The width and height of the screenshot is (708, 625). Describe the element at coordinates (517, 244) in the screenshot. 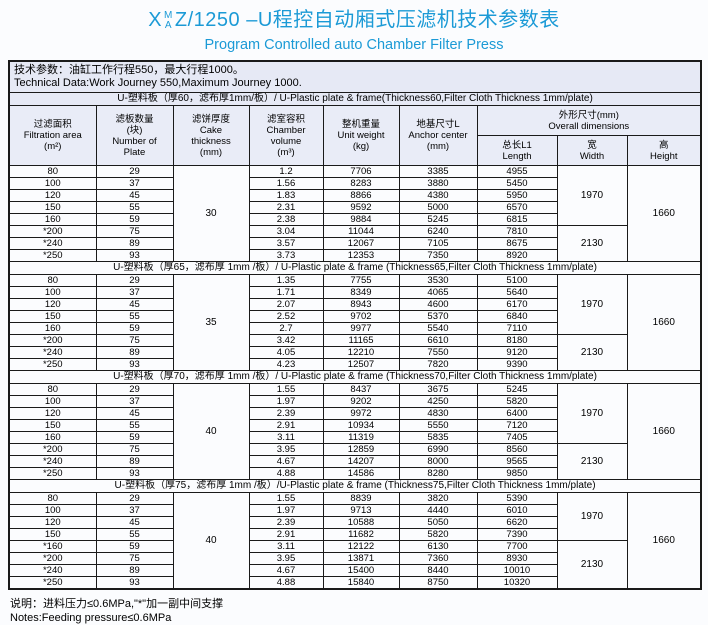

I see `length-cell: 8675` at that location.